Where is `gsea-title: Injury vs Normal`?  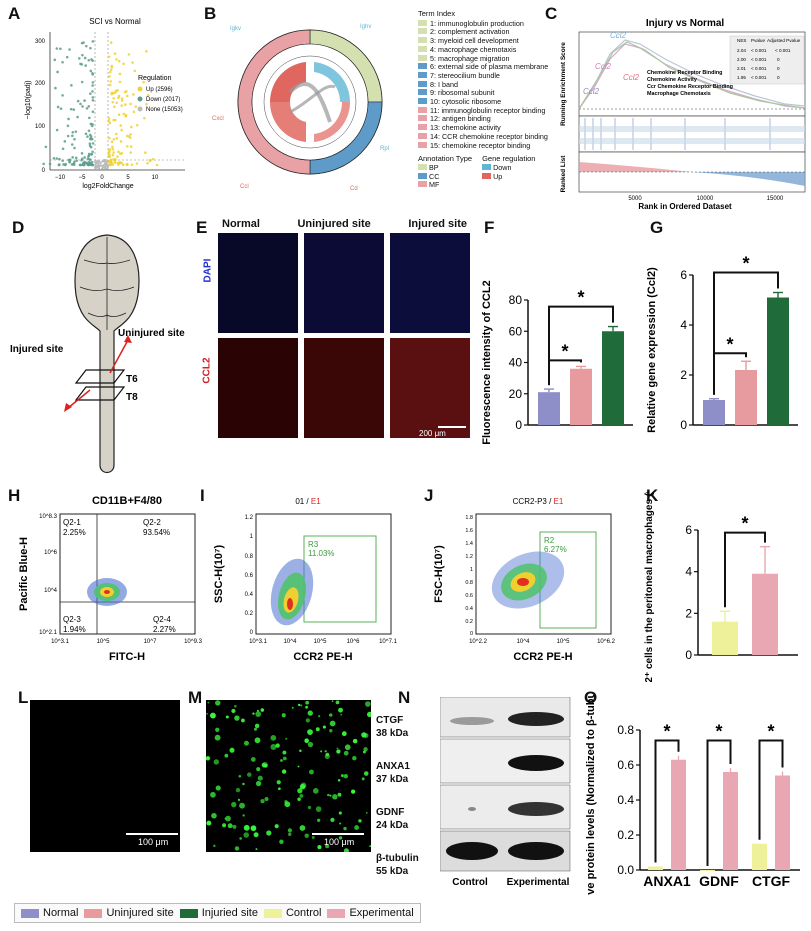
gsea-title: Injury vs Normal is located at coordinates (685, 23).